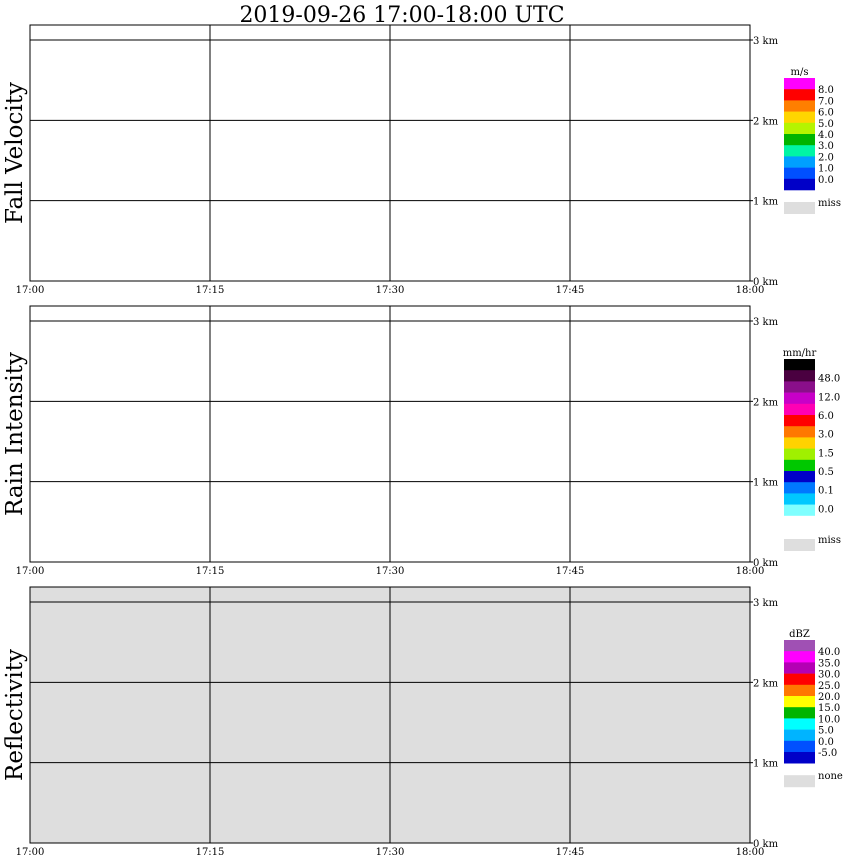 This screenshot has width=850, height=868. Describe the element at coordinates (829, 663) in the screenshot. I see `legend-label: 35.0` at that location.